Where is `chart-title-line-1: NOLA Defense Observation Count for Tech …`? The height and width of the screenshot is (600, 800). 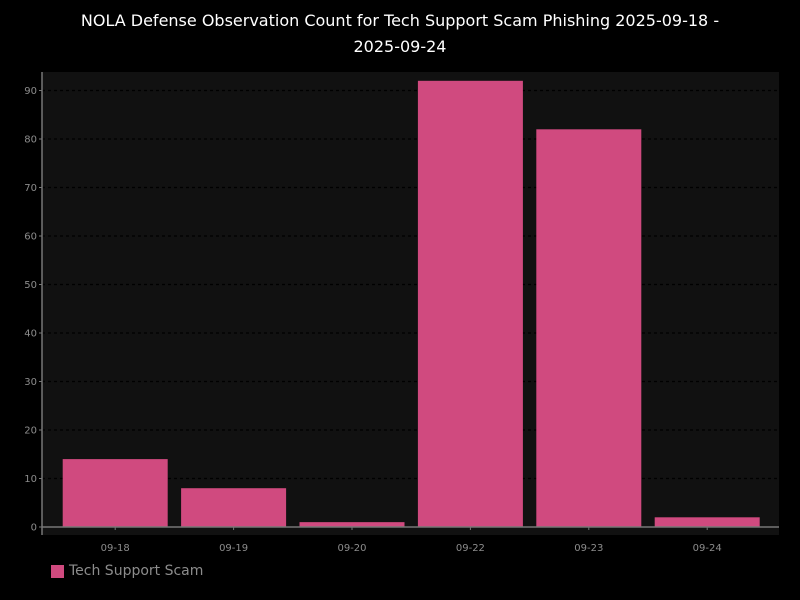 chart-title-line-1: NOLA Defense Observation Count for Tech … is located at coordinates (400, 20).